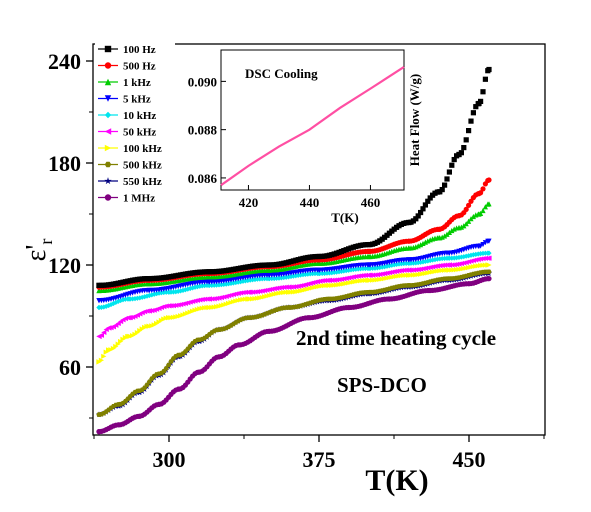 Image resolution: width=591 pixels, height=512 pixels. What do you see at coordinates (64, 61) in the screenshot?
I see `y-tick-label: 240` at bounding box center [64, 61].